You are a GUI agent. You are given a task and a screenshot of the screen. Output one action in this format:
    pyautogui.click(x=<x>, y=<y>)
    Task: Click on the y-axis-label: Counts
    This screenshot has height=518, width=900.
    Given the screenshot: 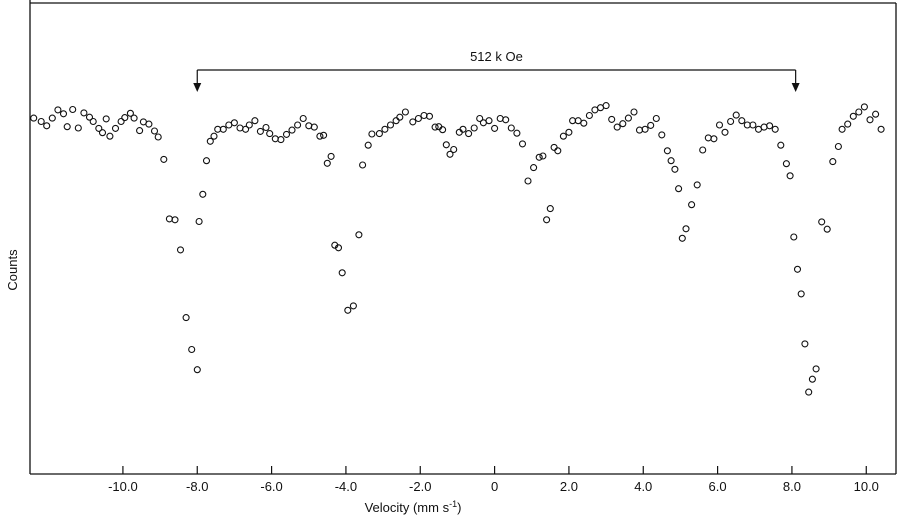 What is the action you would take?
    pyautogui.click(x=12, y=270)
    